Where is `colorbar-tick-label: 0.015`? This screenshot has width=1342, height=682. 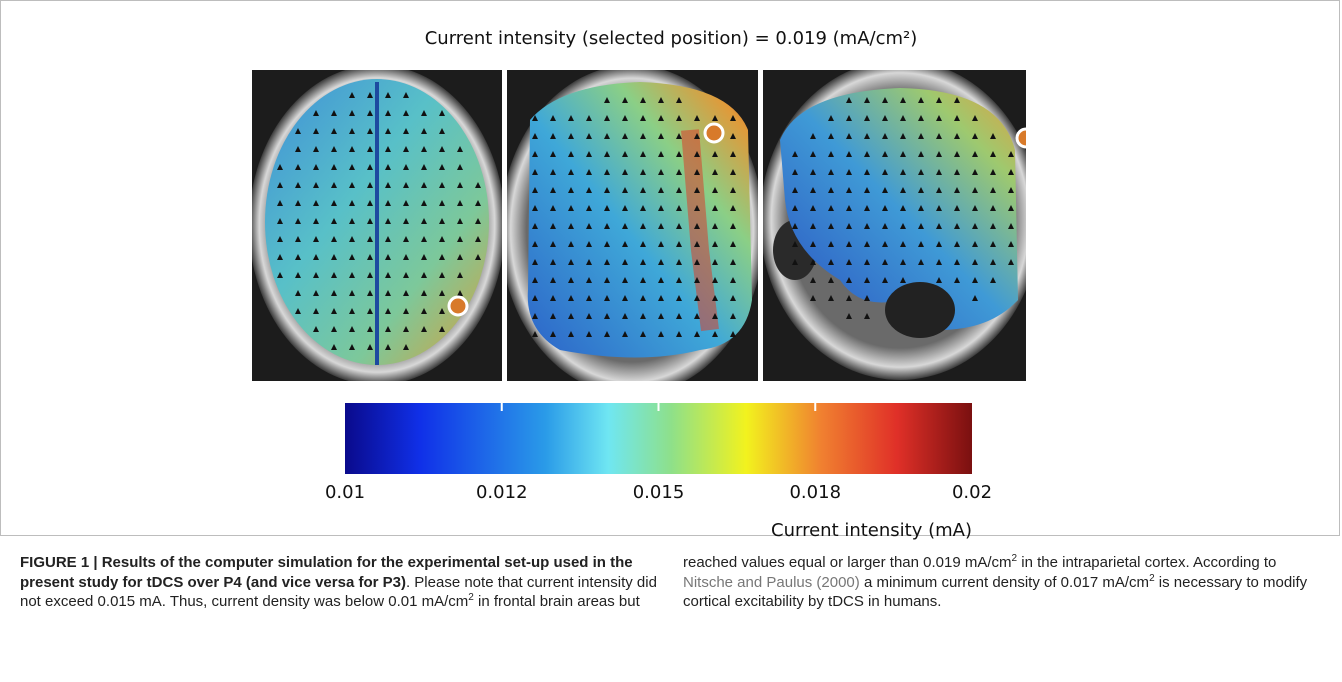
colorbar-tick-label: 0.015 is located at coordinates (659, 492).